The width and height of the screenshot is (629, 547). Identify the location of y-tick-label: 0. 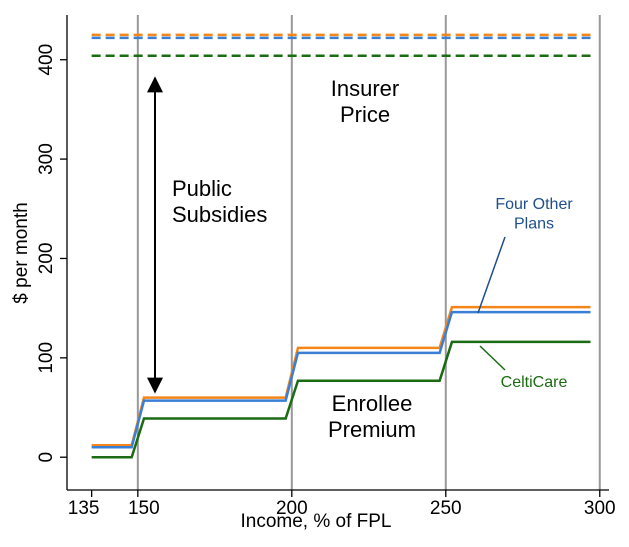
(46, 457).